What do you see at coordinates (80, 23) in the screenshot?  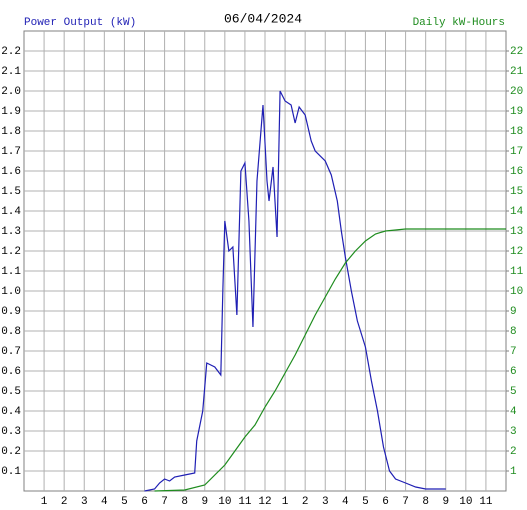 I see `y-axis-label: Power Output (kW)` at bounding box center [80, 23].